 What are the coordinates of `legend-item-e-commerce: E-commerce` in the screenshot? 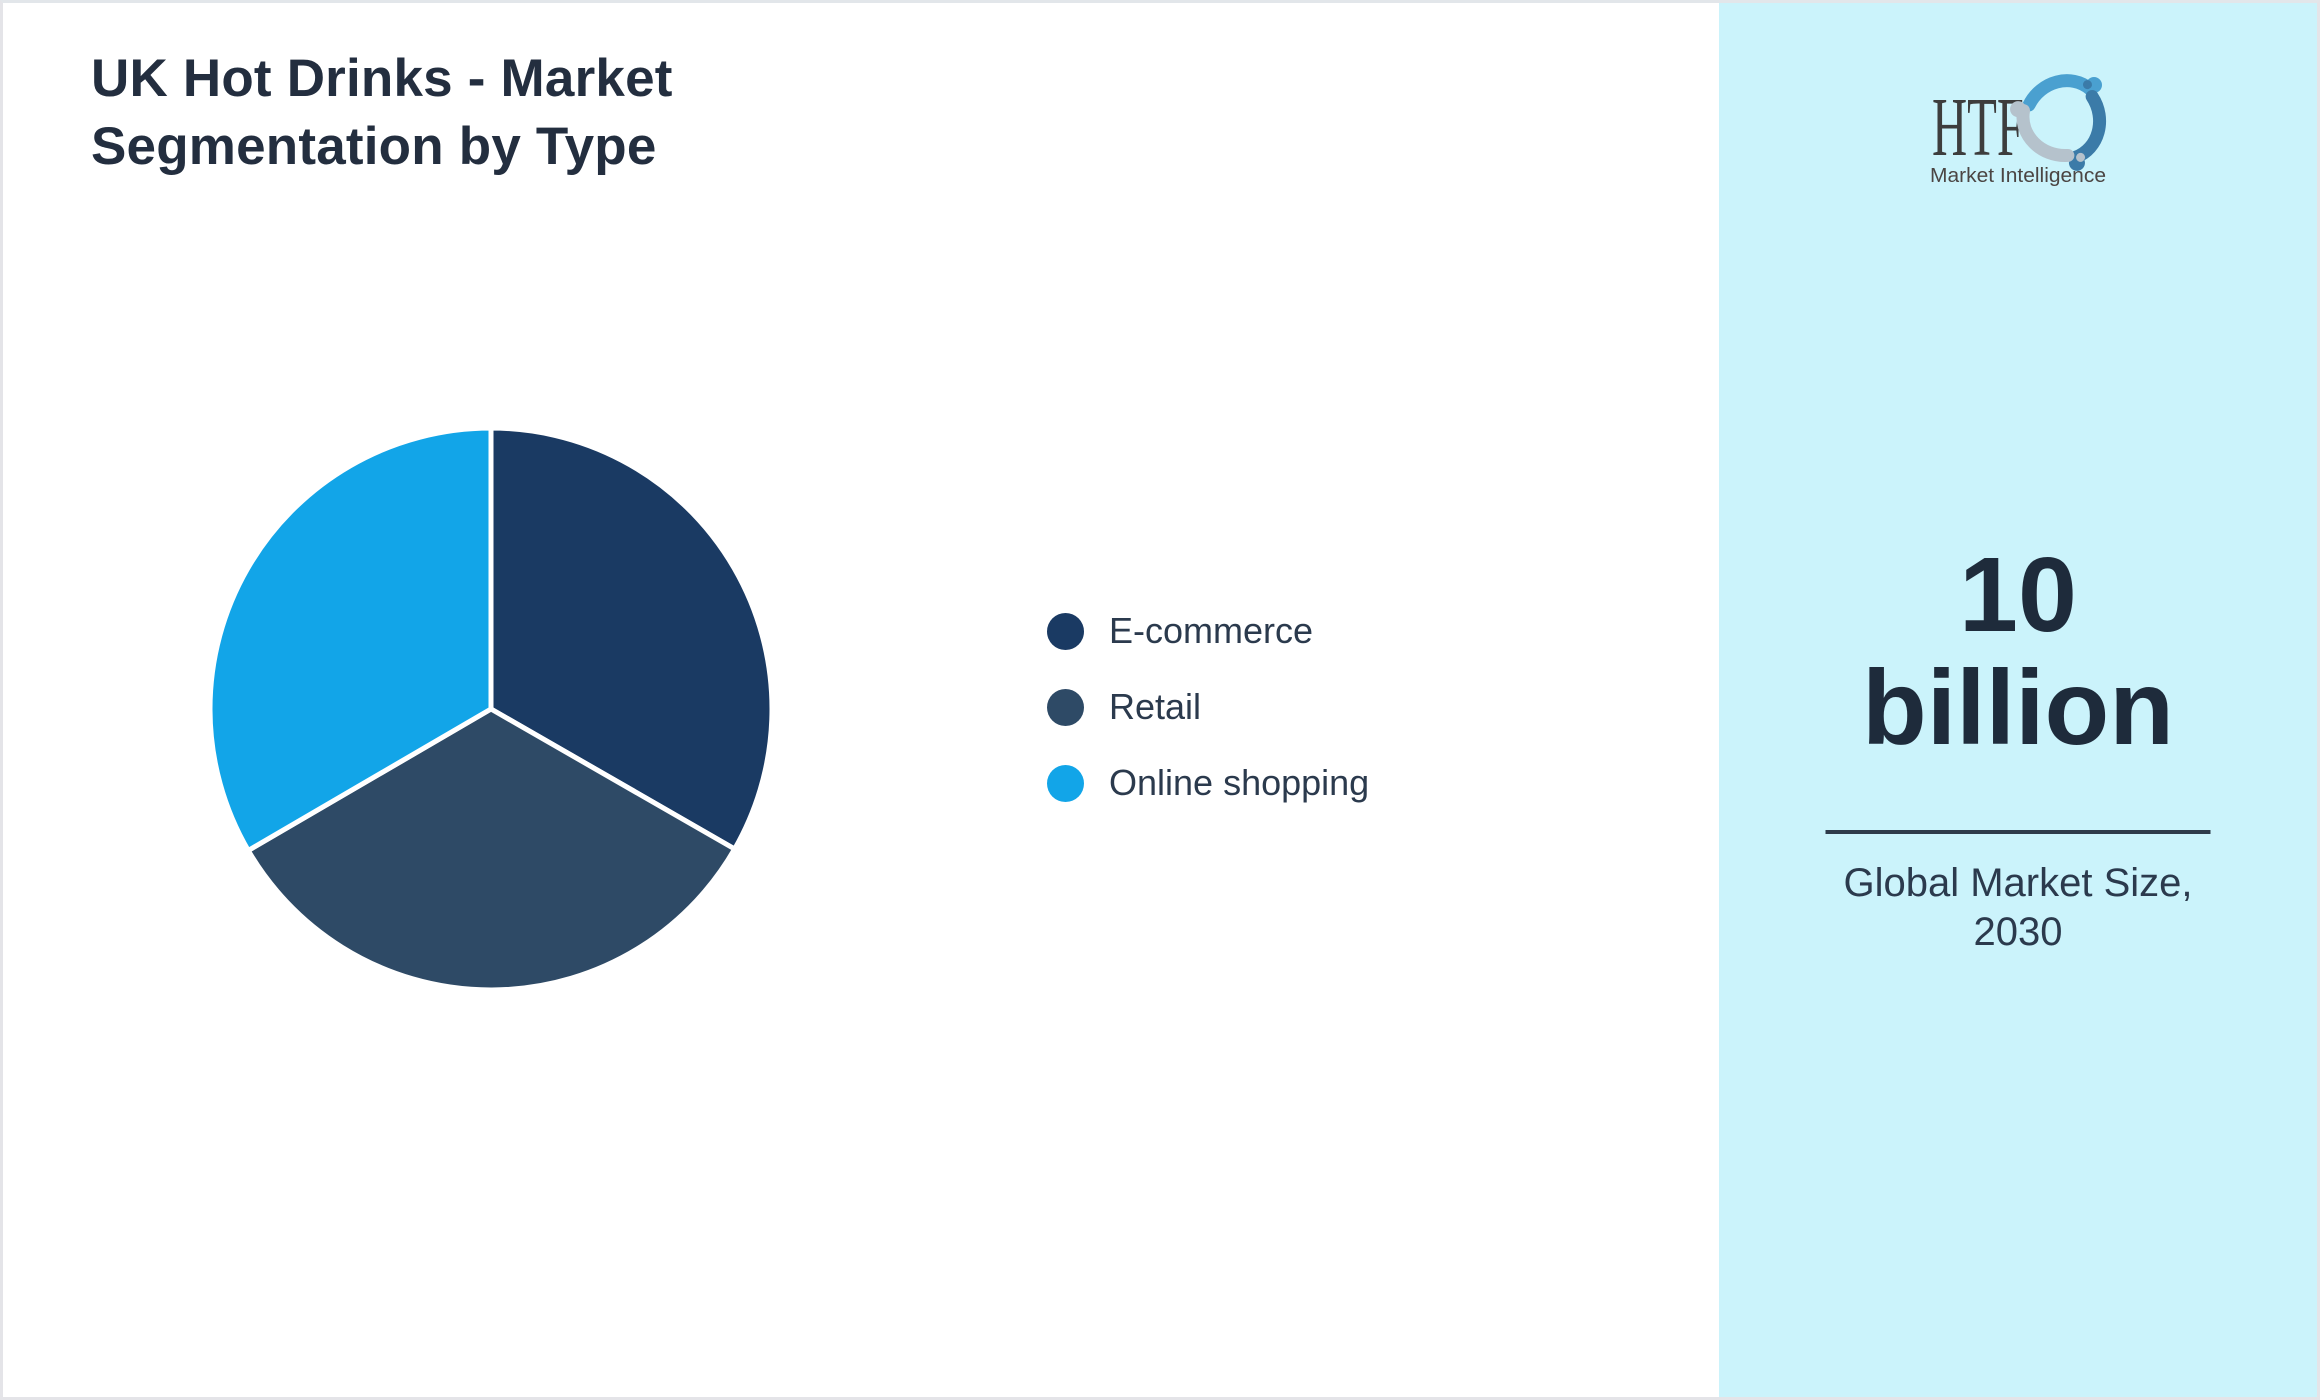 It's located at (1208, 631).